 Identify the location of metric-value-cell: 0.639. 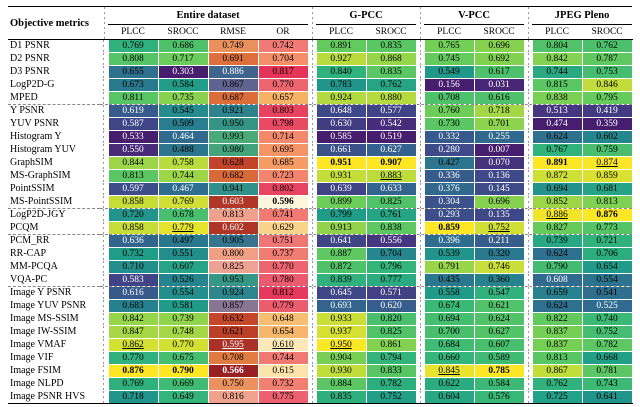
(341, 189).